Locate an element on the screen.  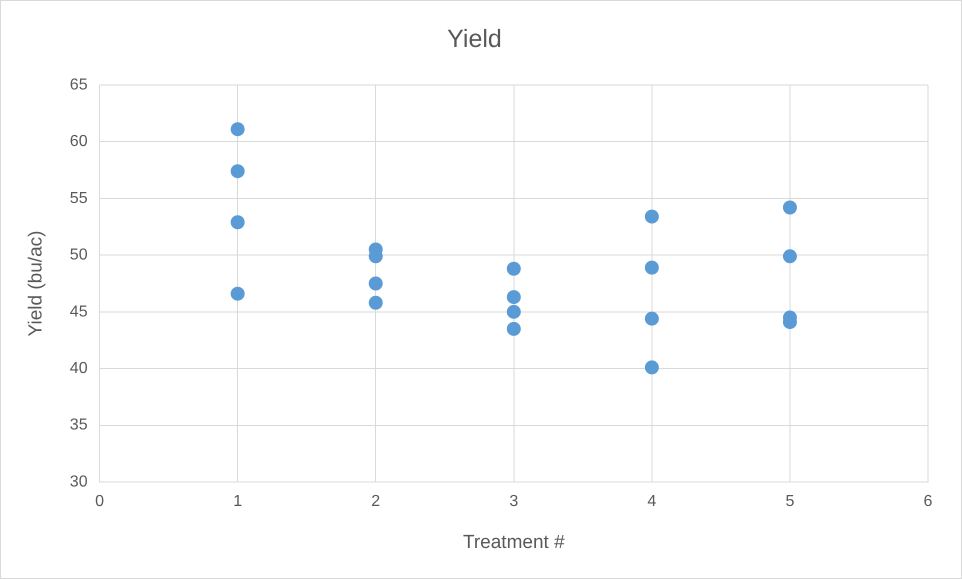
y-tick-label: 60 is located at coordinates (79, 141).